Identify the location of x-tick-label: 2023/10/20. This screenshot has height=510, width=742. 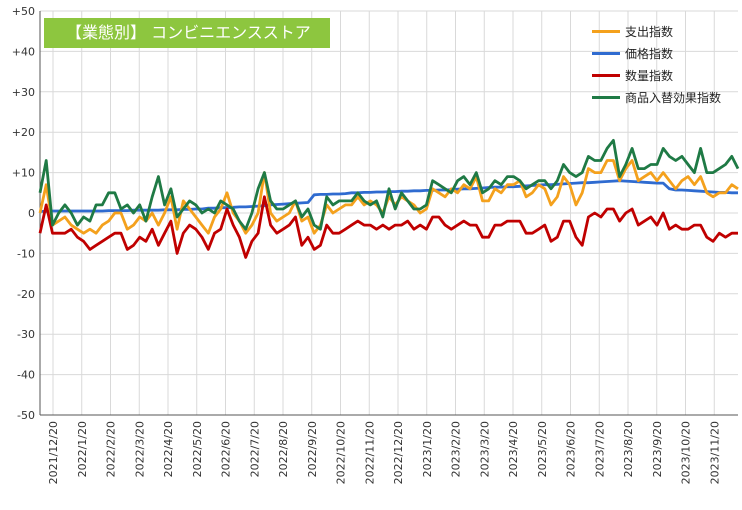
(686, 452).